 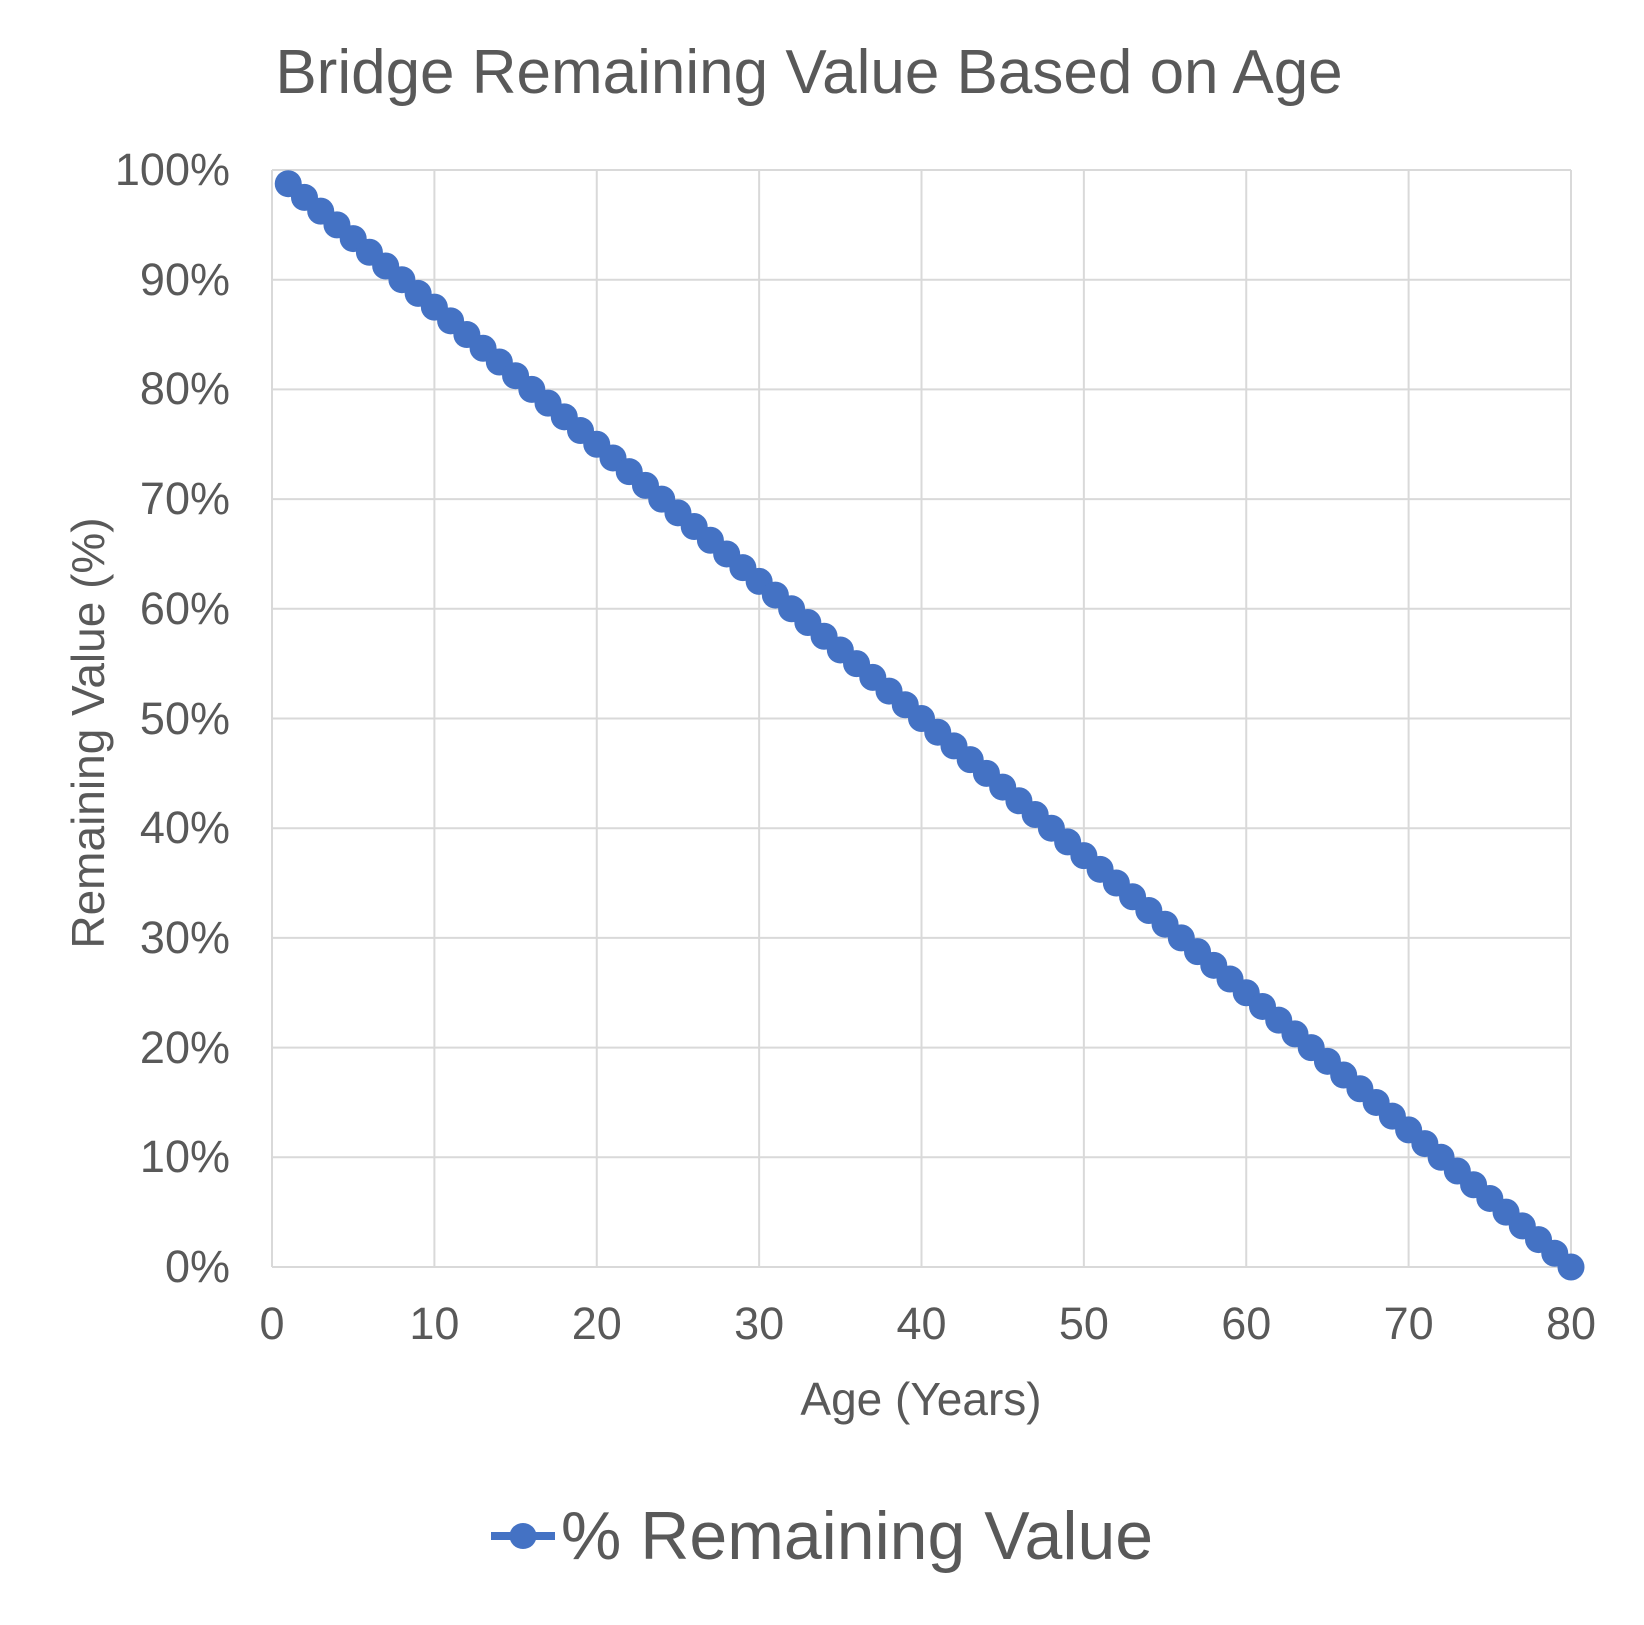 I want to click on y-axis-tick-label: 60%, so click(x=184, y=608).